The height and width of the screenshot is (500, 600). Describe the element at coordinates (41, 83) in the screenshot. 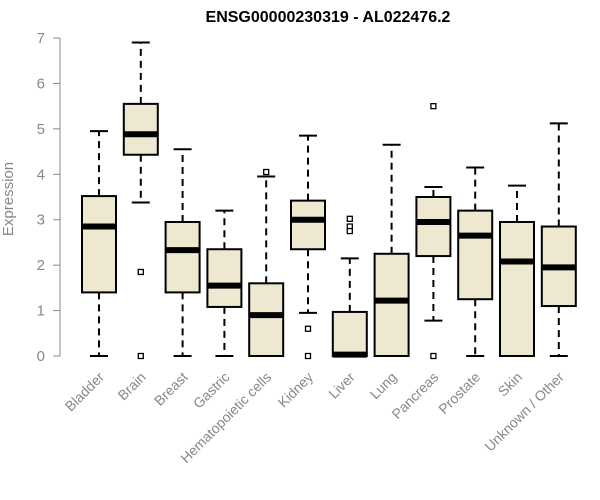

I see `y-tick-label: 6` at that location.